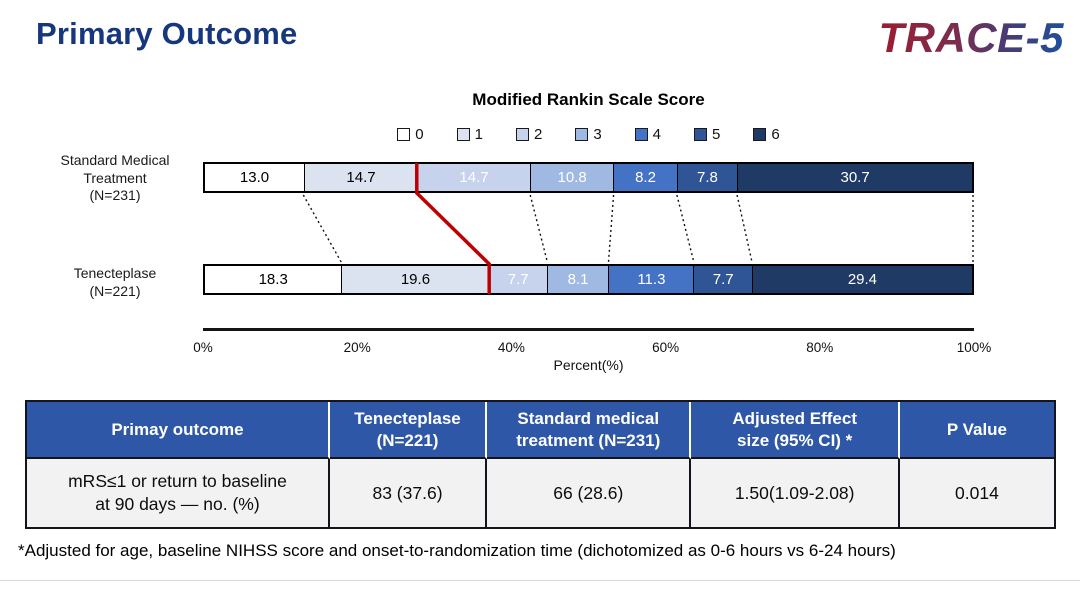  I want to click on legend-item-mrs-2: 2, so click(529, 134).